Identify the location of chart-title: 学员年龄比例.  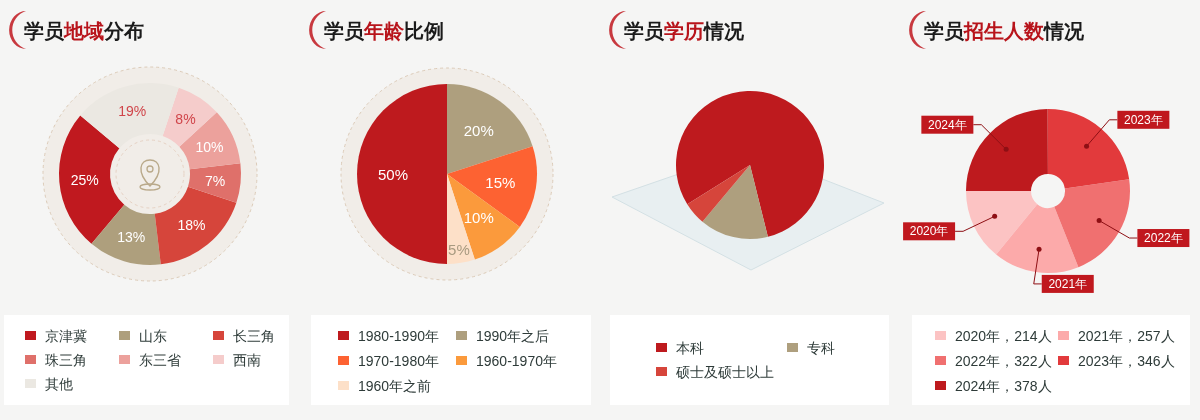
(384, 31).